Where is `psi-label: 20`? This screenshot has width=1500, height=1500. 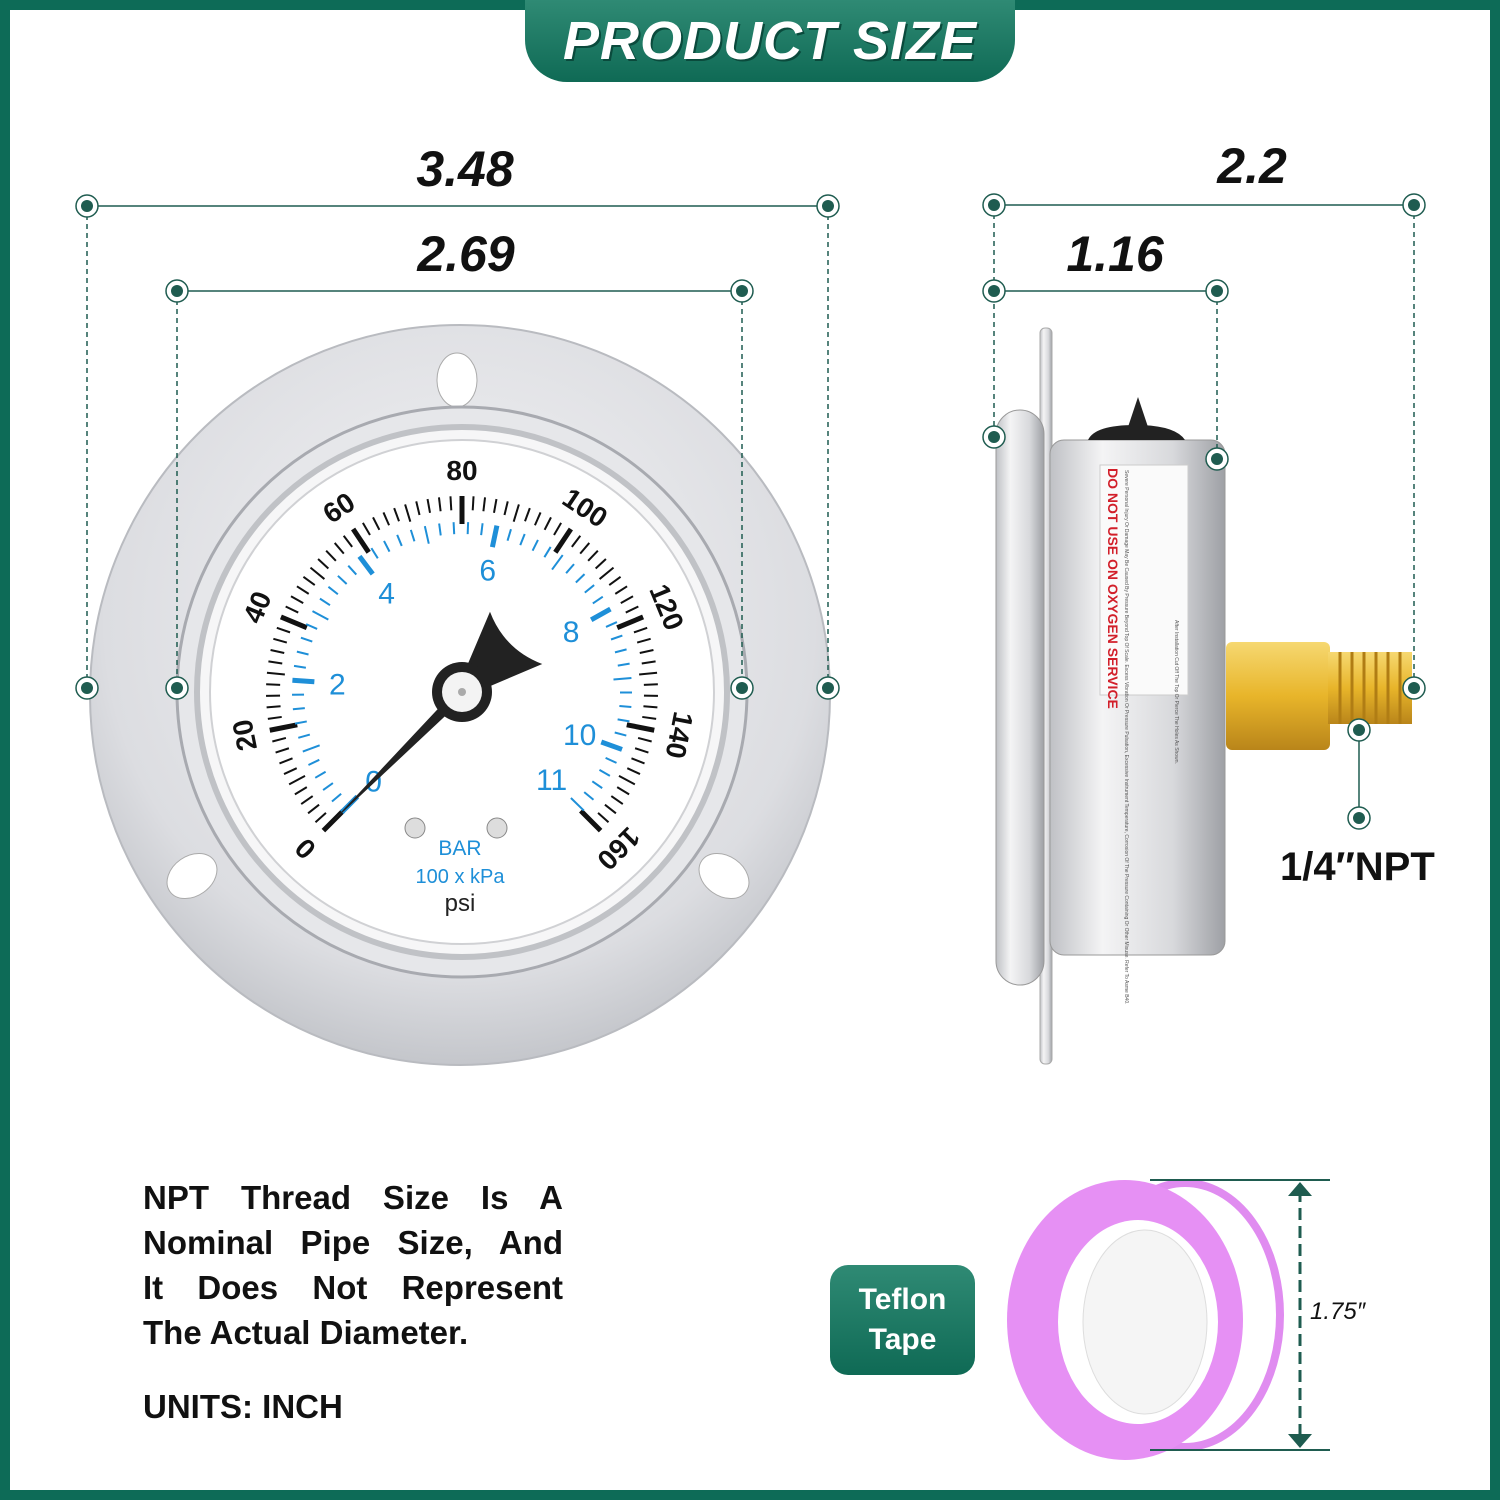
psi-label: 20 is located at coordinates (245, 735).